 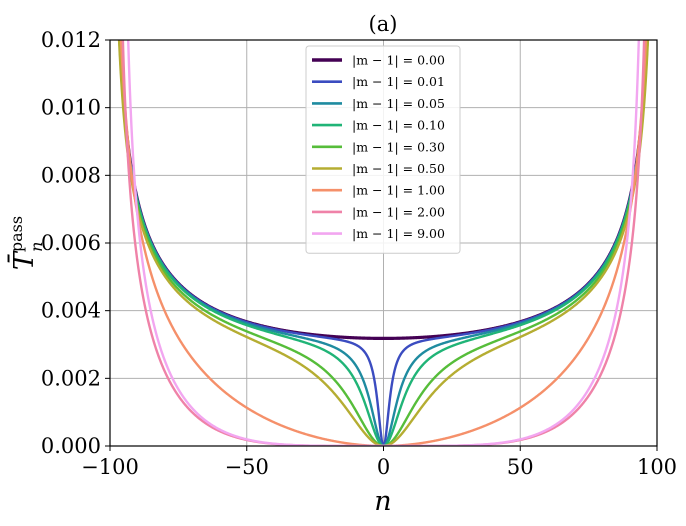 I want to click on legend-label: |m − 1| = 0.30, so click(x=398, y=146).